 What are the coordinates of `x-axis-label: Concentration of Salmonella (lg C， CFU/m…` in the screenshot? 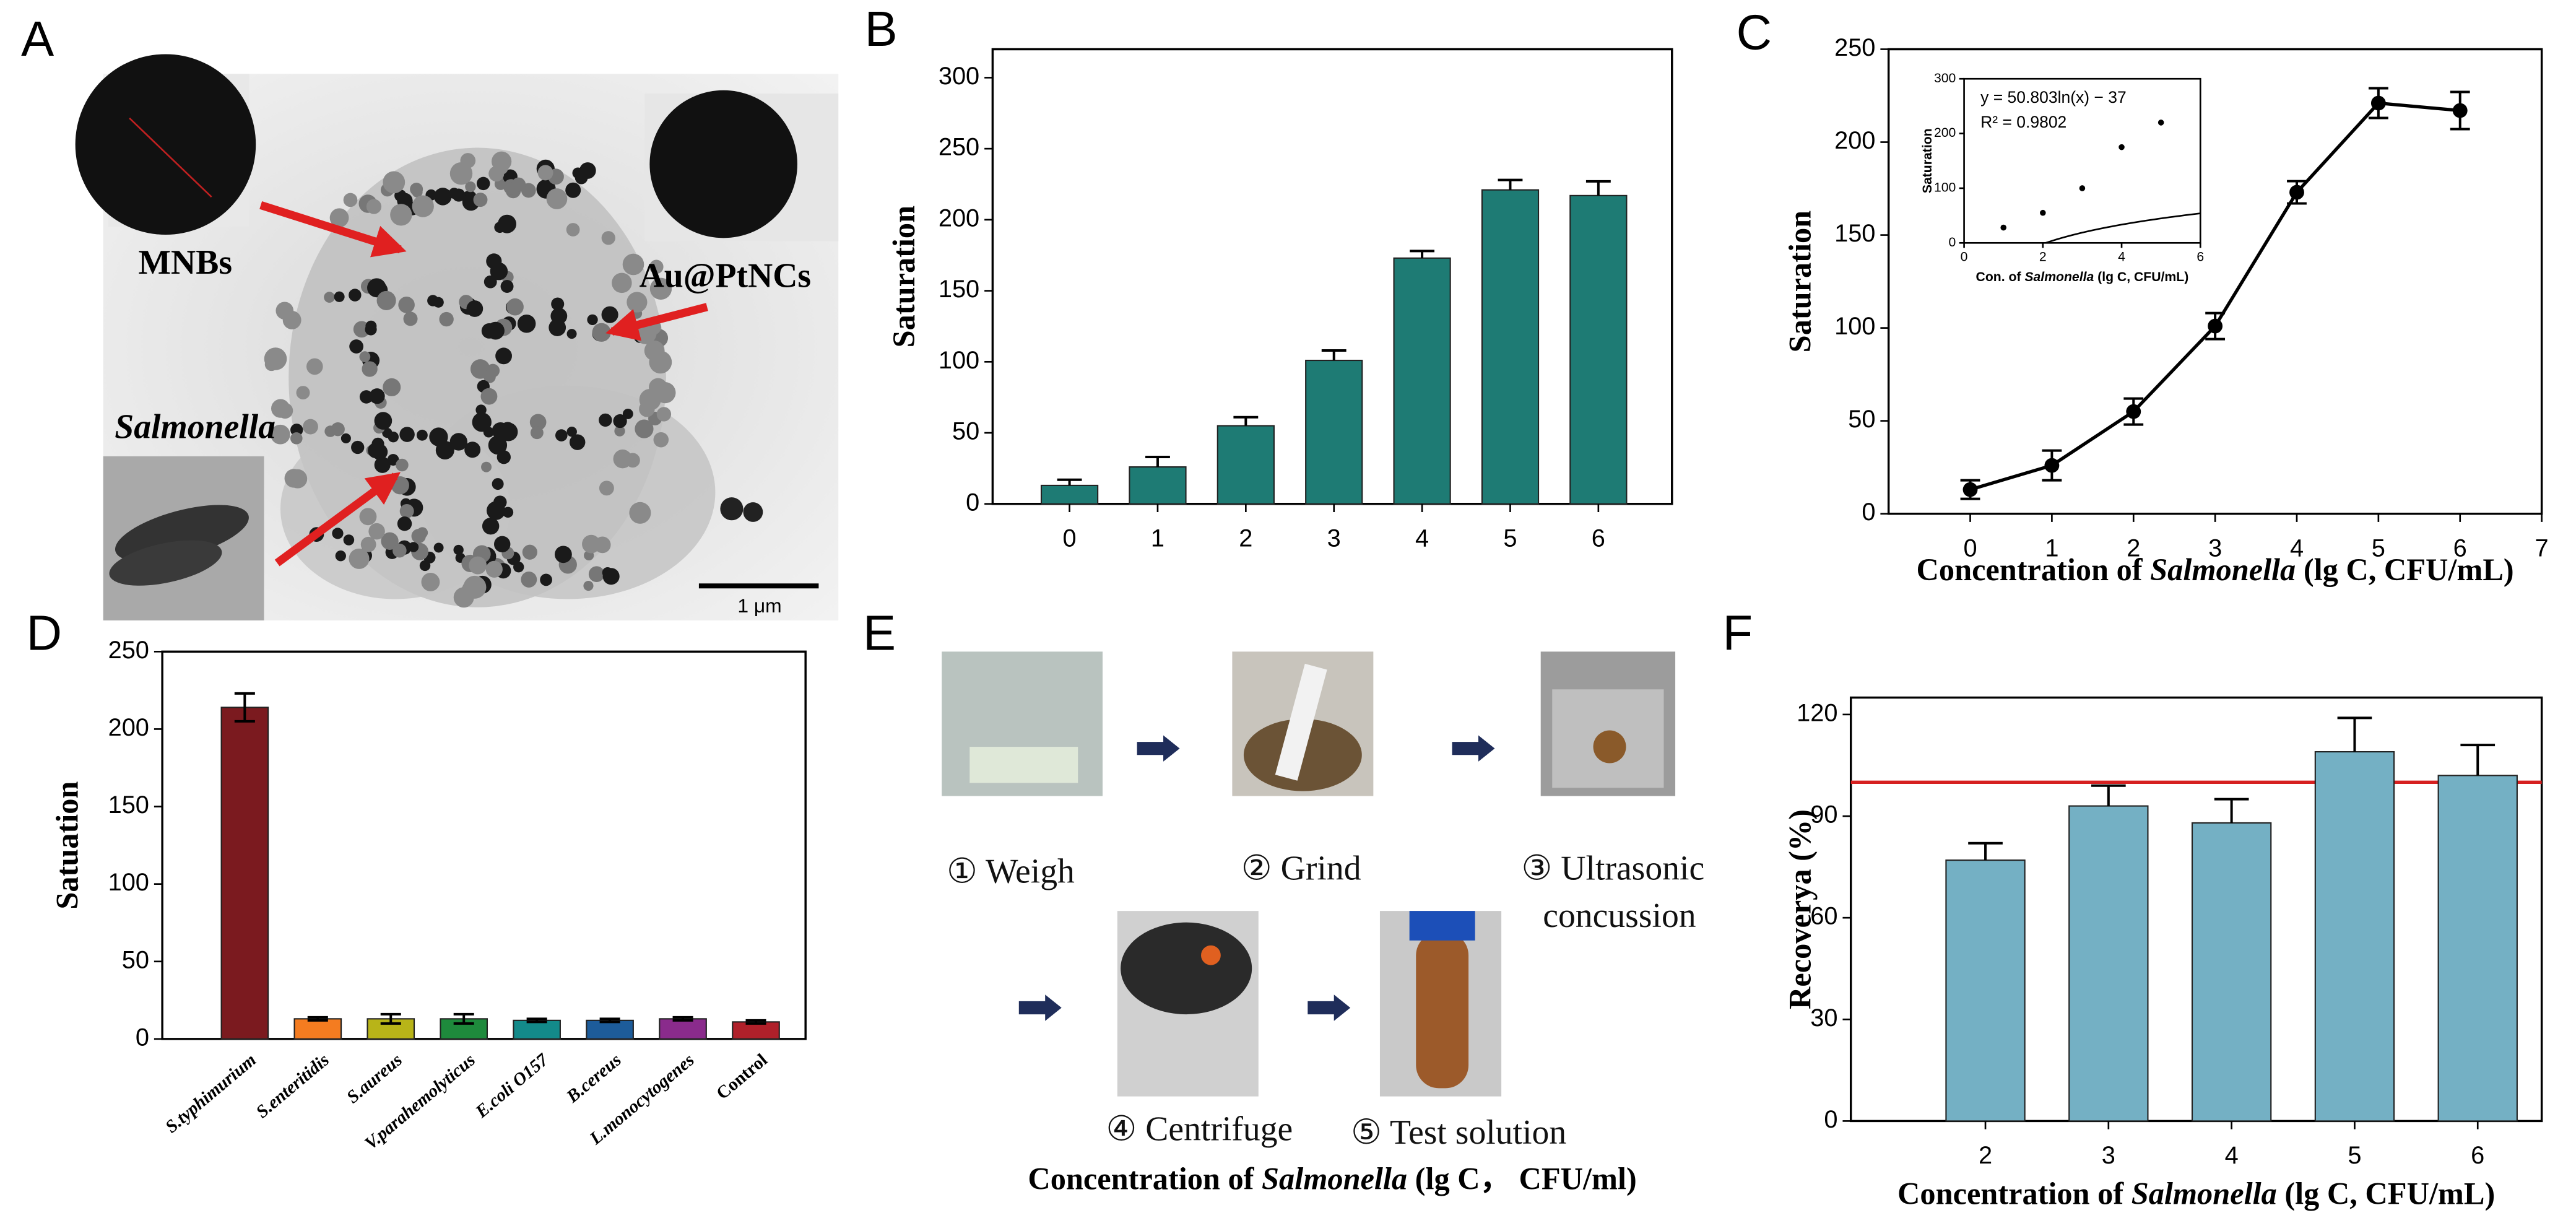 It's located at (1332, 1178).